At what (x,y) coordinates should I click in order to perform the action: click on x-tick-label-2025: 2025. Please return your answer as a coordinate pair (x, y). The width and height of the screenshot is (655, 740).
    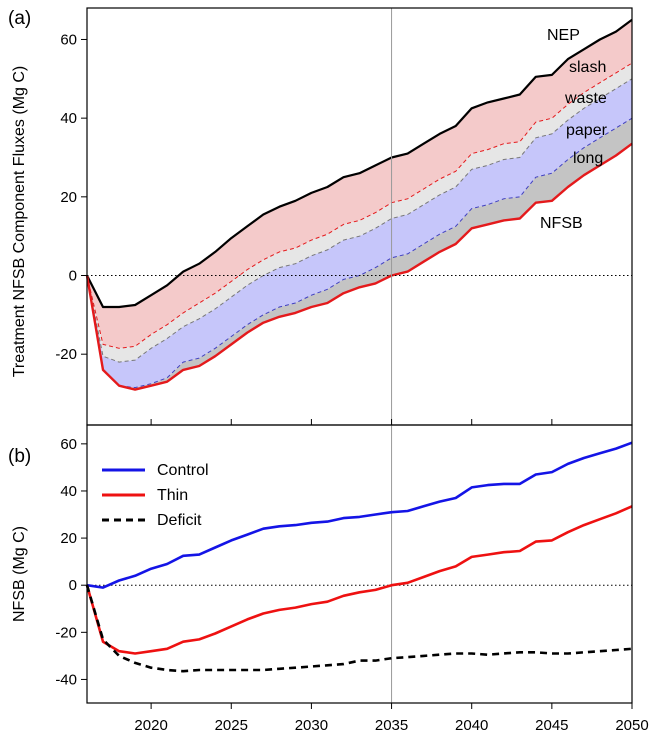
    Looking at the image, I should click on (231, 725).